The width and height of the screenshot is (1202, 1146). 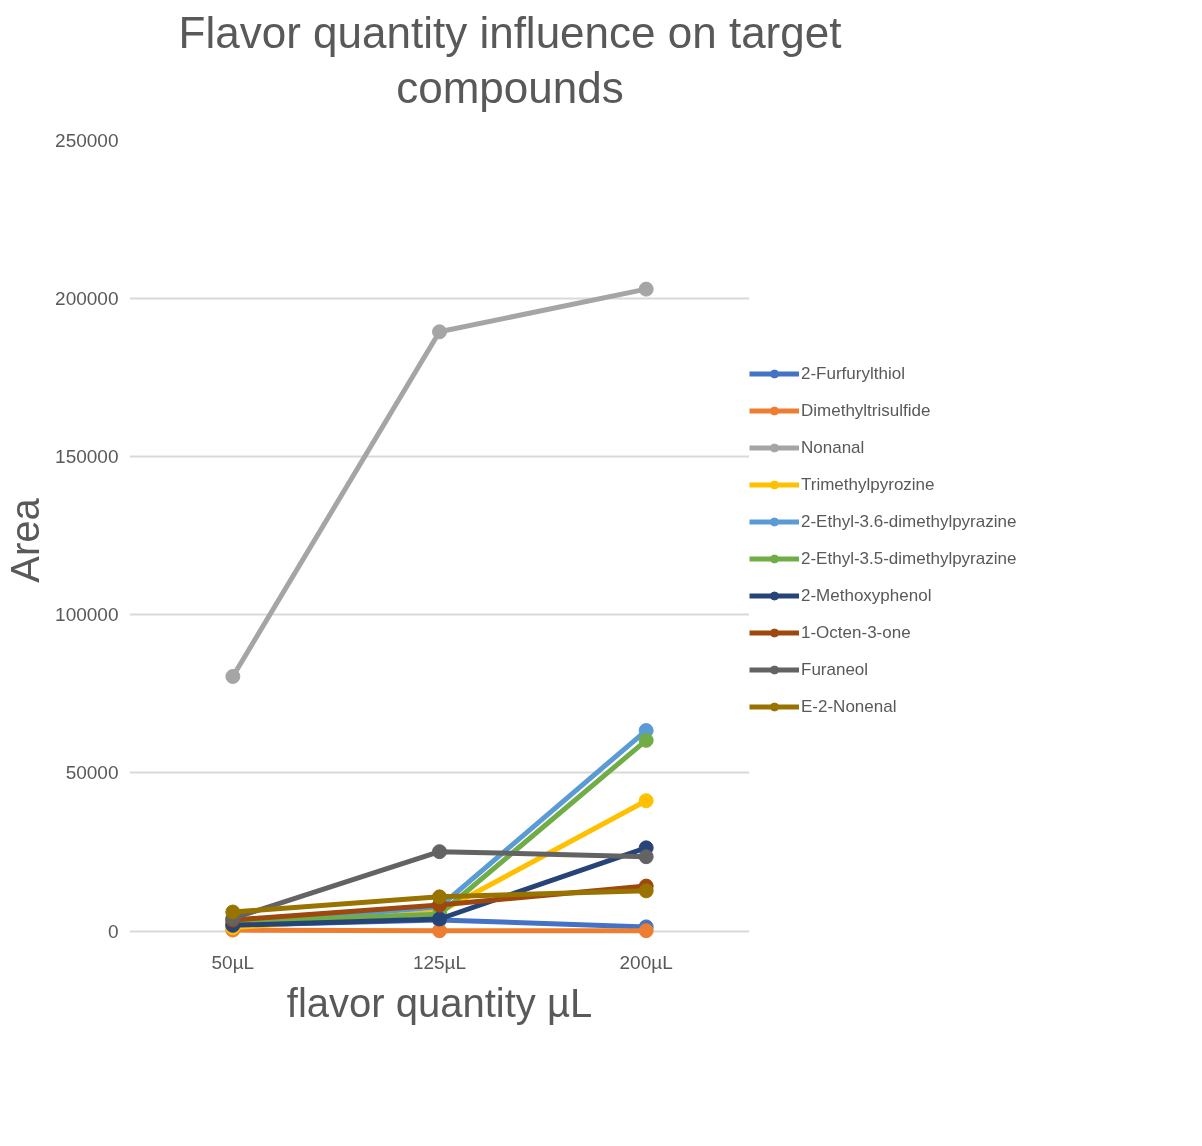 What do you see at coordinates (510, 60) in the screenshot?
I see `chart-title: Flavor quantity influence on target compounds` at bounding box center [510, 60].